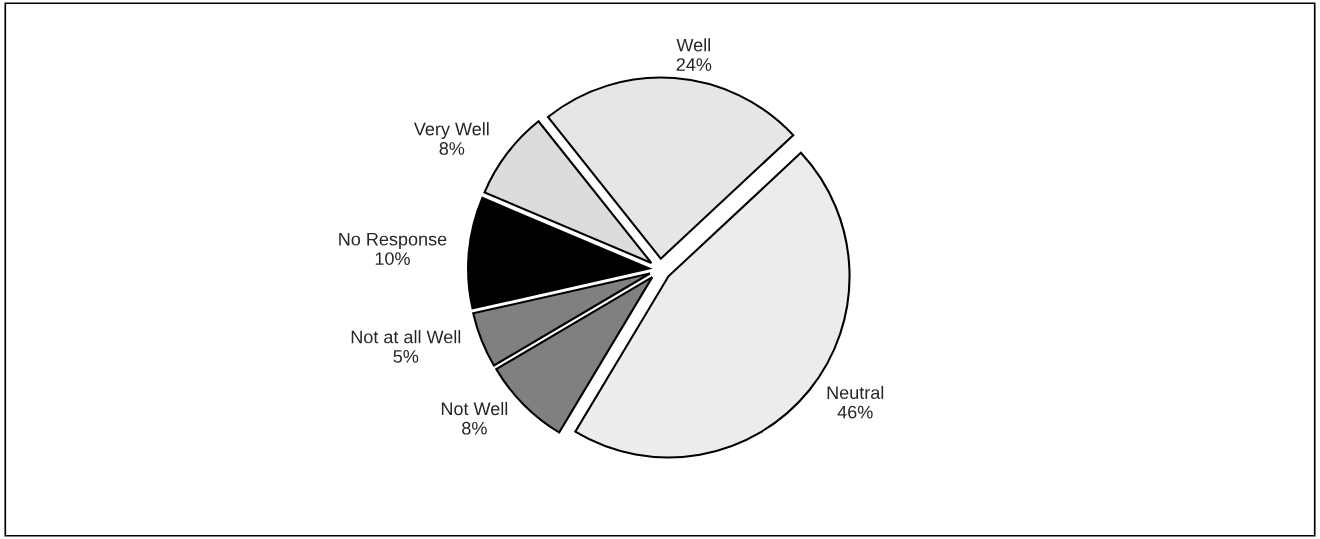 The image size is (1320, 539). Describe the element at coordinates (406, 356) in the screenshot. I see `data-label: 5%` at that location.